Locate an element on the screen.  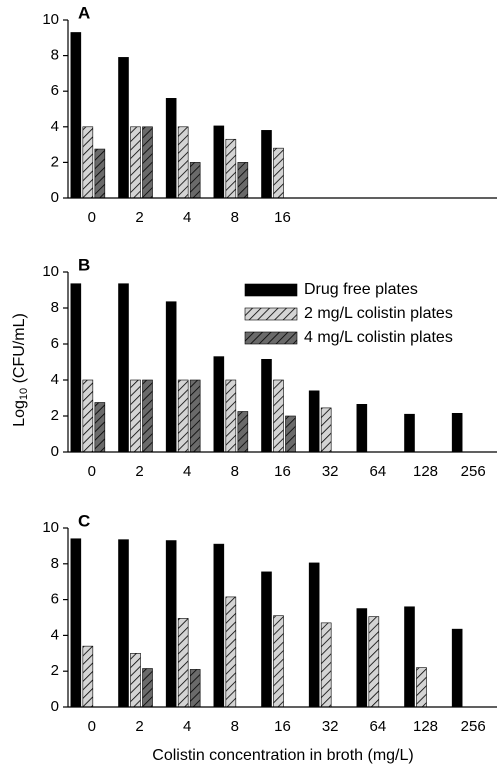
panel-label: A is located at coordinates (84, 12).